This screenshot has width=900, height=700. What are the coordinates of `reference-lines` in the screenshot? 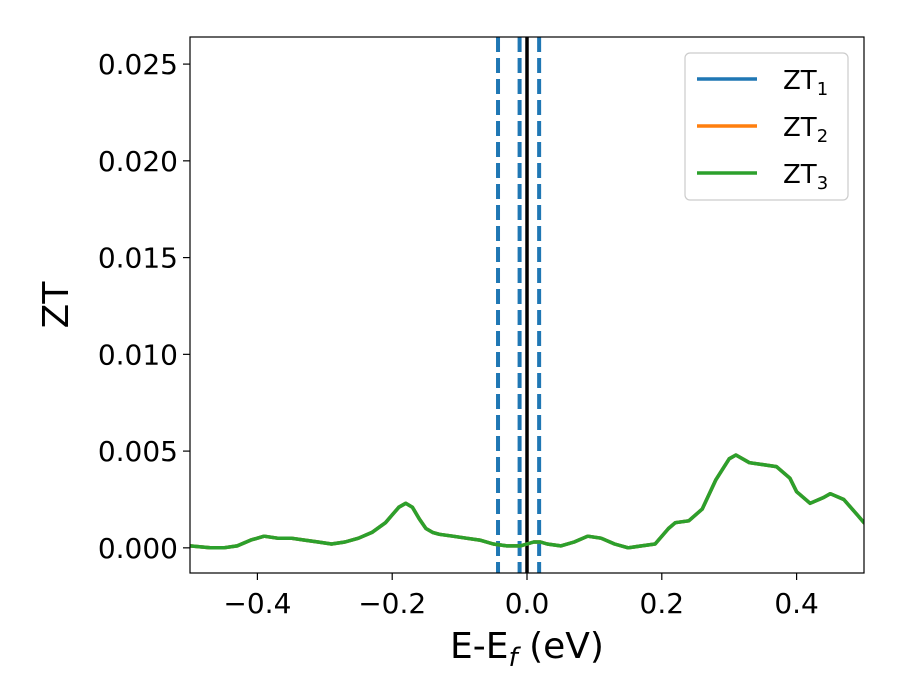 It's located at (519, 305).